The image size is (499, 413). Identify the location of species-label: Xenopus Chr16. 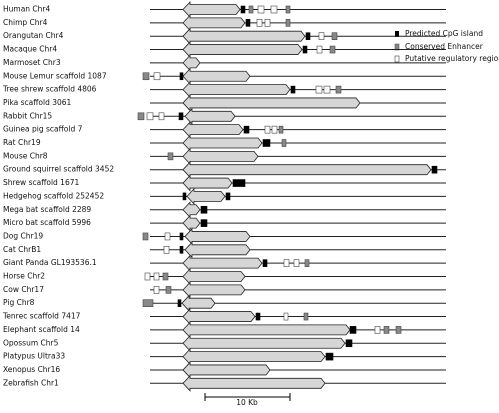
(31, 369).